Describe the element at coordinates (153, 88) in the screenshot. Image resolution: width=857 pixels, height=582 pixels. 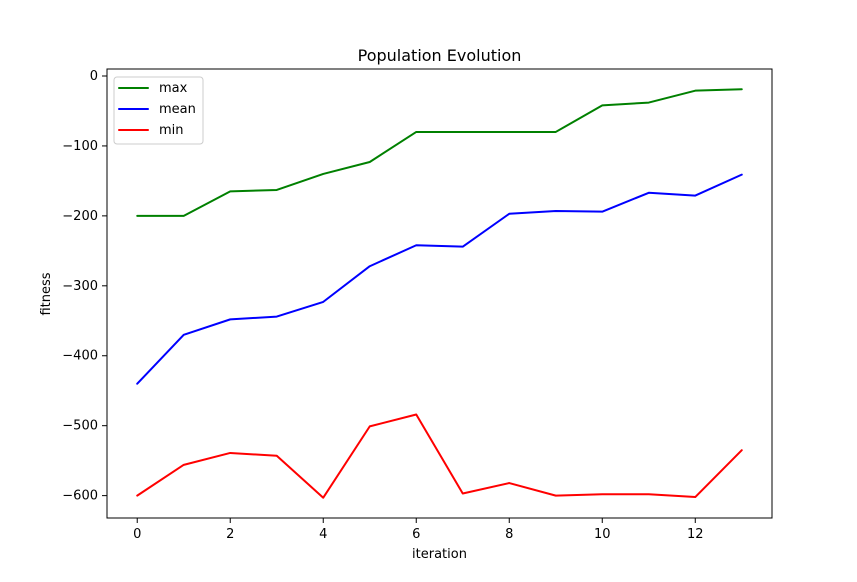
I see `legend-item-max: max` at that location.